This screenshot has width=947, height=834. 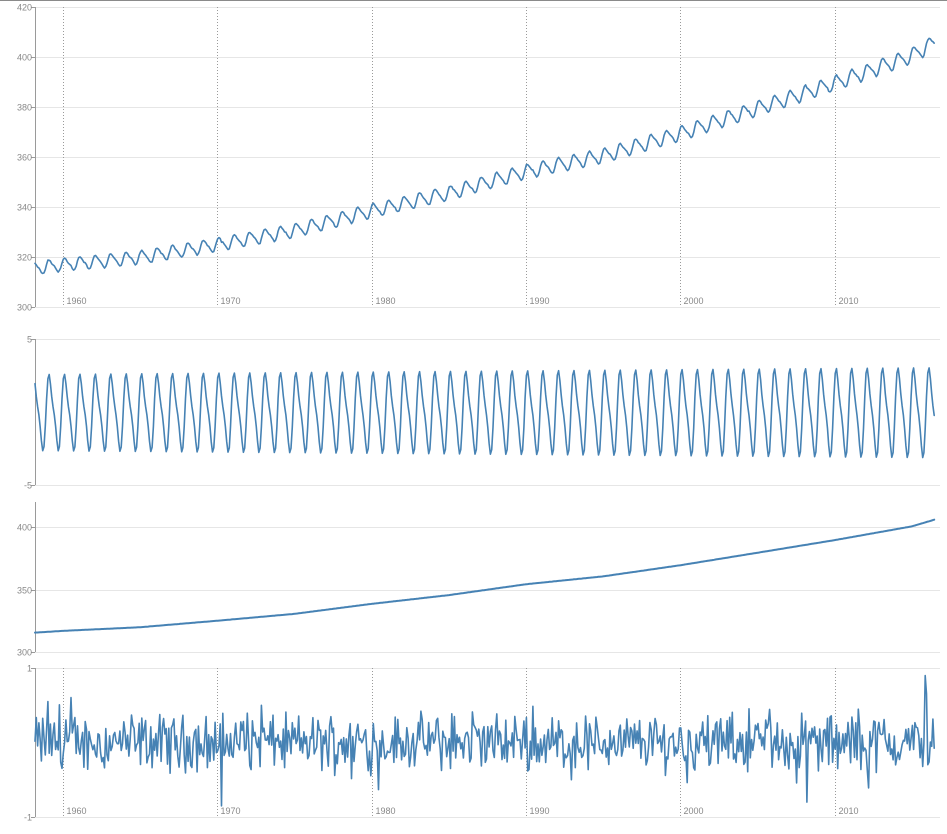 I want to click on observed-ytick-label-420: 420, so click(x=24, y=8).